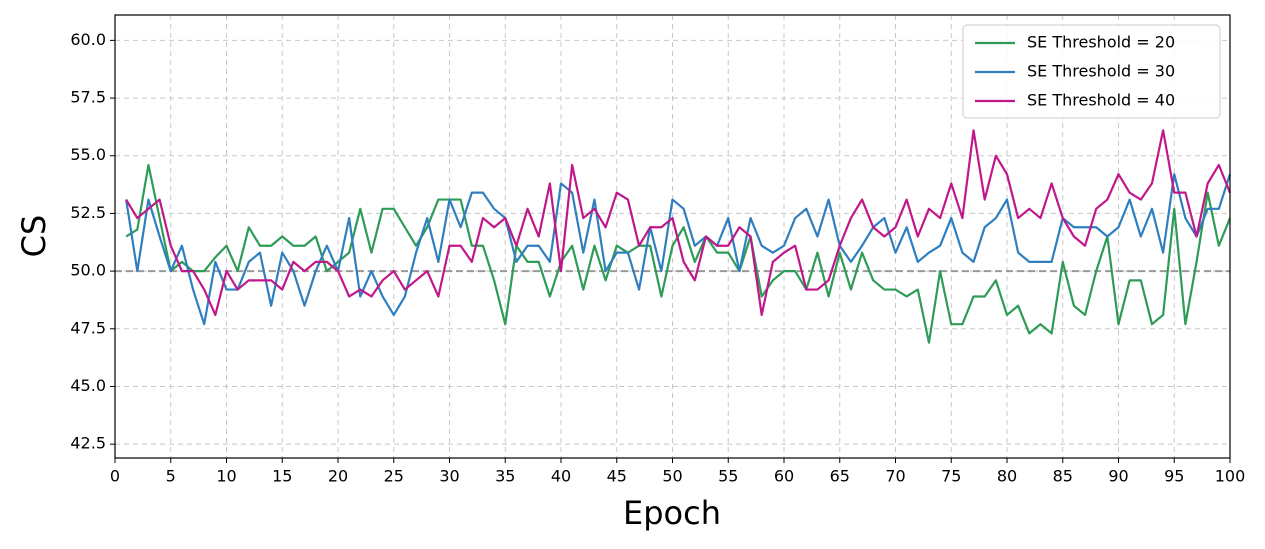 This screenshot has height=549, width=1265. I want to click on y-axis-label: CS, so click(34, 236).